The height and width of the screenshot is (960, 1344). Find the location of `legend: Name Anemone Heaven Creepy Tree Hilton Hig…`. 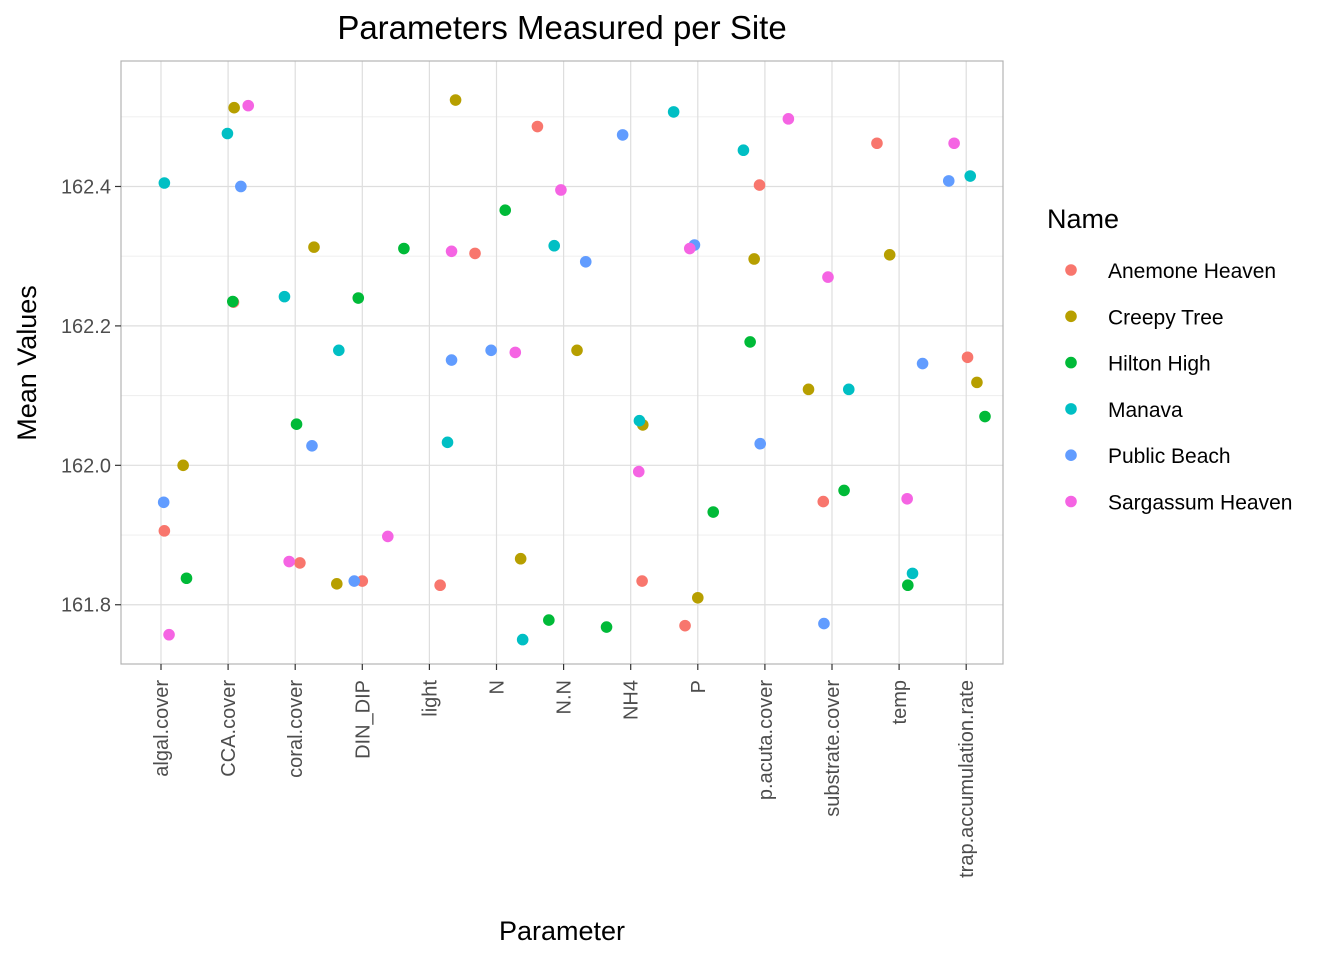

legend: Name Anemone Heaven Creepy Tree Hilton Hig… is located at coordinates (1169, 359).